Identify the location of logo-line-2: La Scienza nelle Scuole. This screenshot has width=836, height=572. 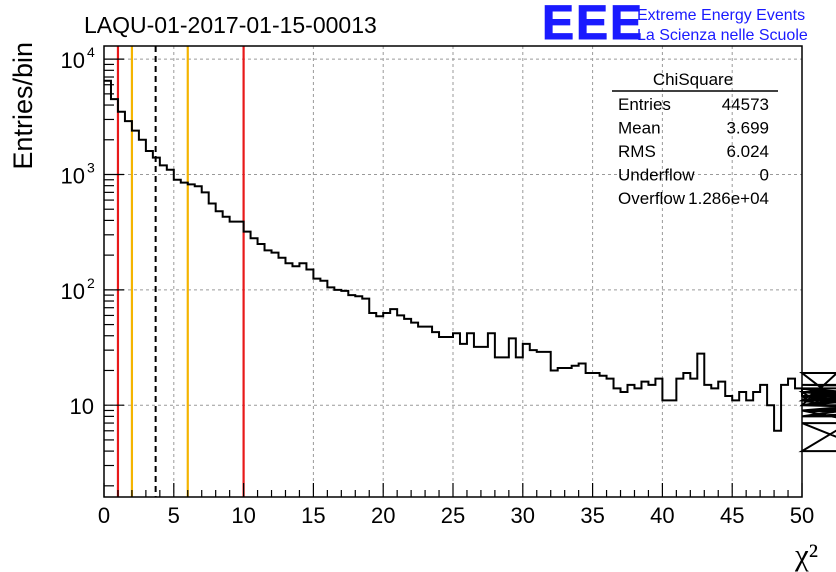
(722, 35).